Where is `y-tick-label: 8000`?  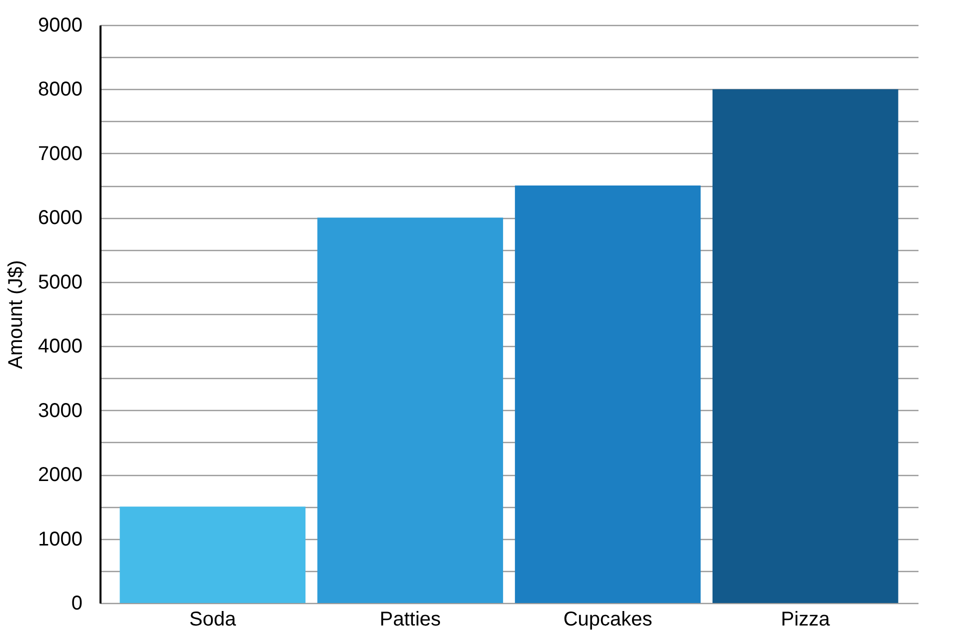 y-tick-label: 8000 is located at coordinates (60, 89).